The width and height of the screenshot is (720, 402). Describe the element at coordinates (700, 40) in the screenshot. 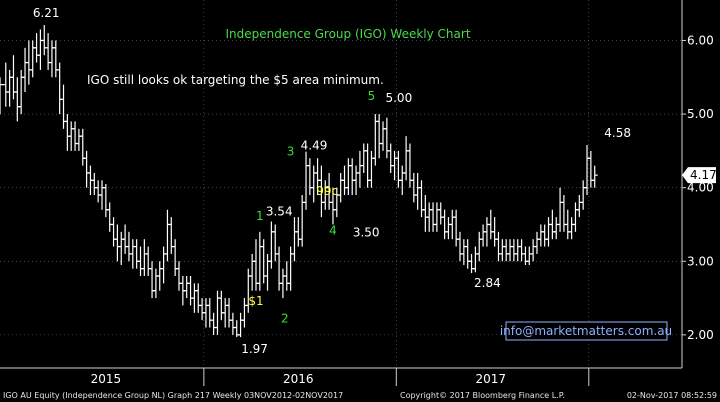

I see `y-tick-label: 6.00` at that location.